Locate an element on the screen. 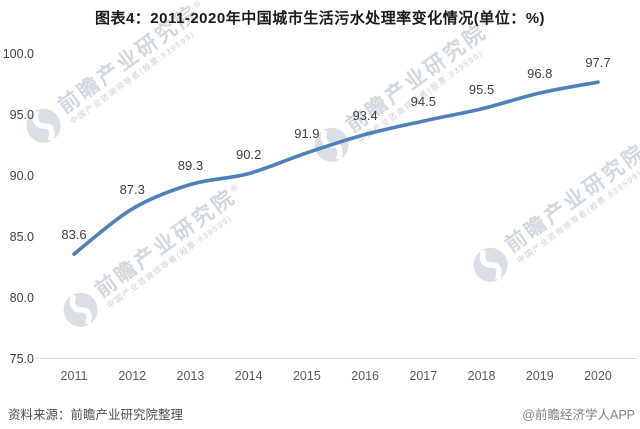 This screenshot has width=640, height=429. app-credit: @前瞻经济学人APP is located at coordinates (578, 415).